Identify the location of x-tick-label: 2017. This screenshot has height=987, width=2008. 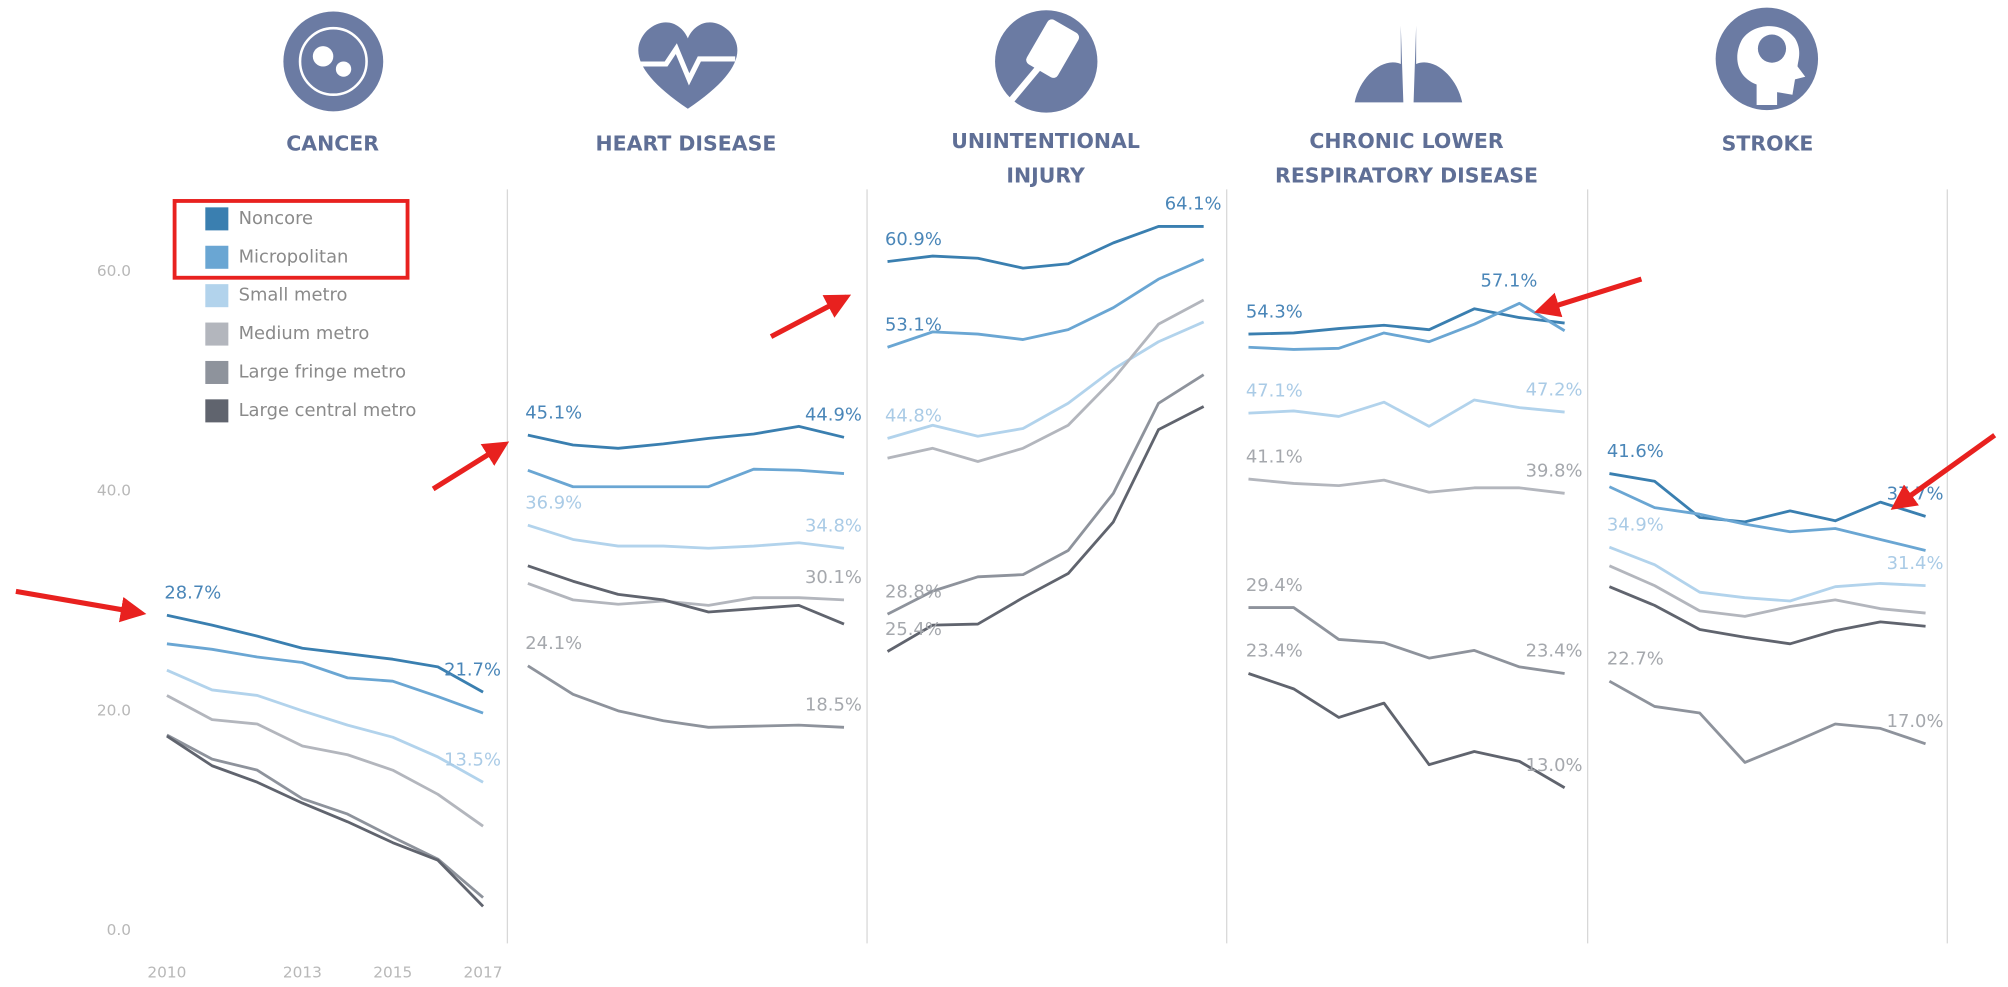
(483, 972).